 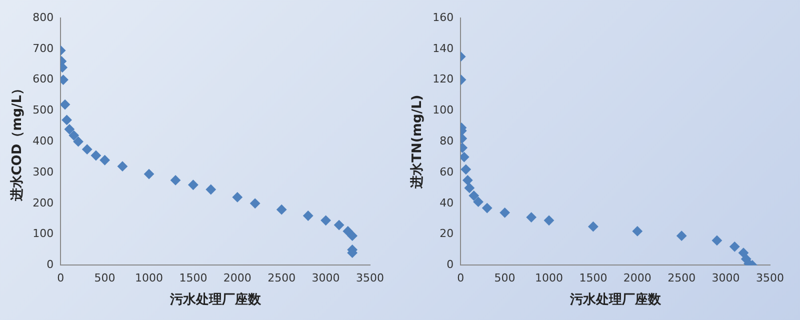 I want to click on y-tick-label: 500, so click(x=43, y=110).